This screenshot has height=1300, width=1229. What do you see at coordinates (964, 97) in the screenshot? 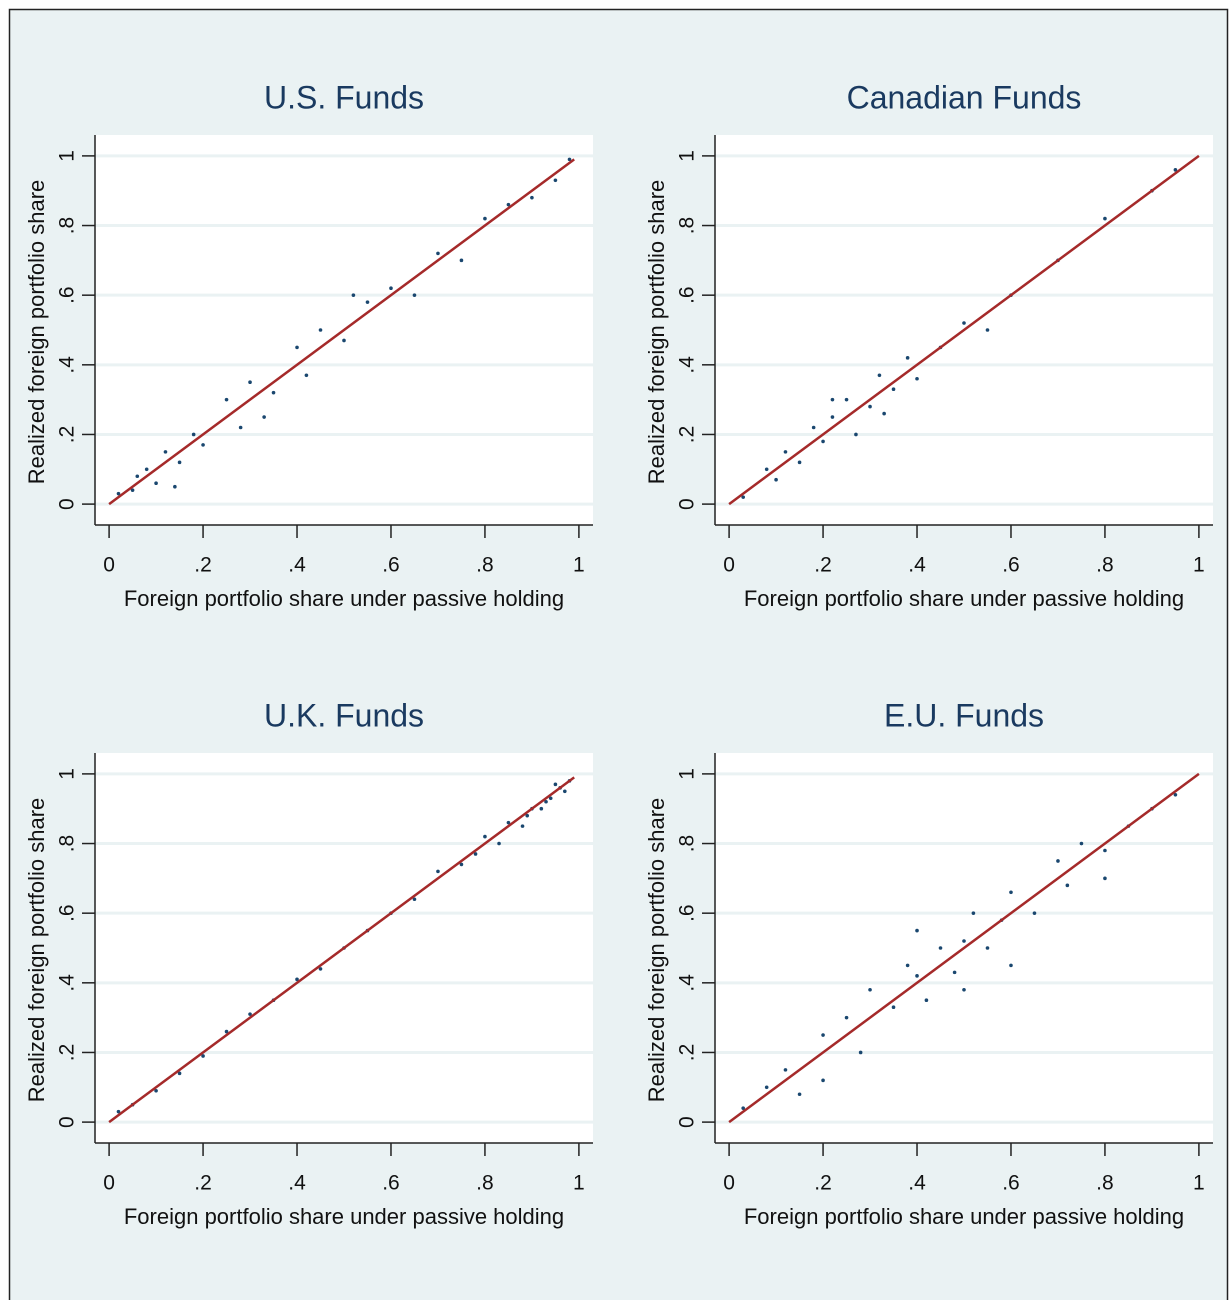
I see `panel-title: Canadian Funds` at bounding box center [964, 97].